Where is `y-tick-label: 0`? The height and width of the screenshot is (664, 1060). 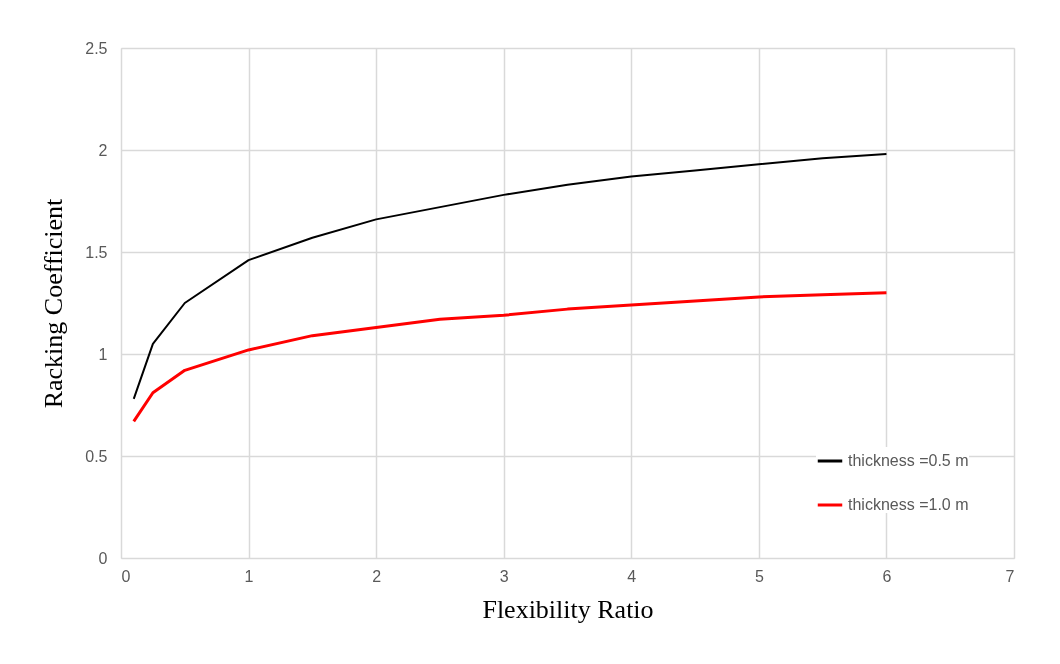 y-tick-label: 0 is located at coordinates (103, 558).